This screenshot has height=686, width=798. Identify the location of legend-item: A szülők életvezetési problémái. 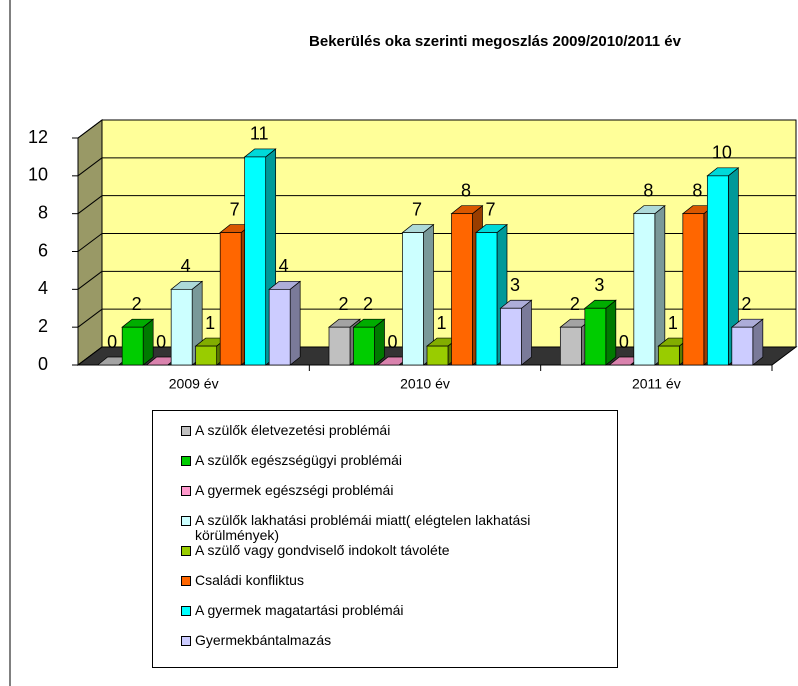
(399, 438).